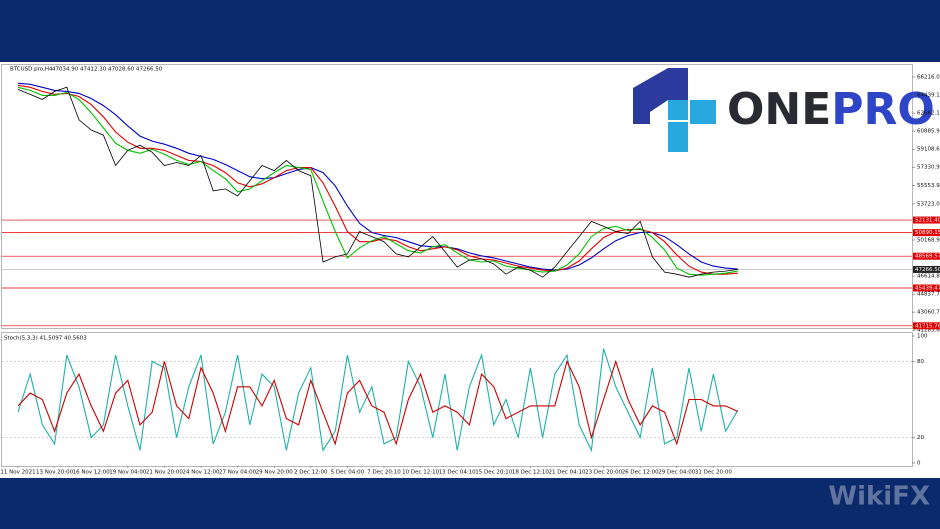 The width and height of the screenshot is (940, 529). What do you see at coordinates (928, 168) in the screenshot?
I see `y-tick-label: 57330.95` at bounding box center [928, 168].